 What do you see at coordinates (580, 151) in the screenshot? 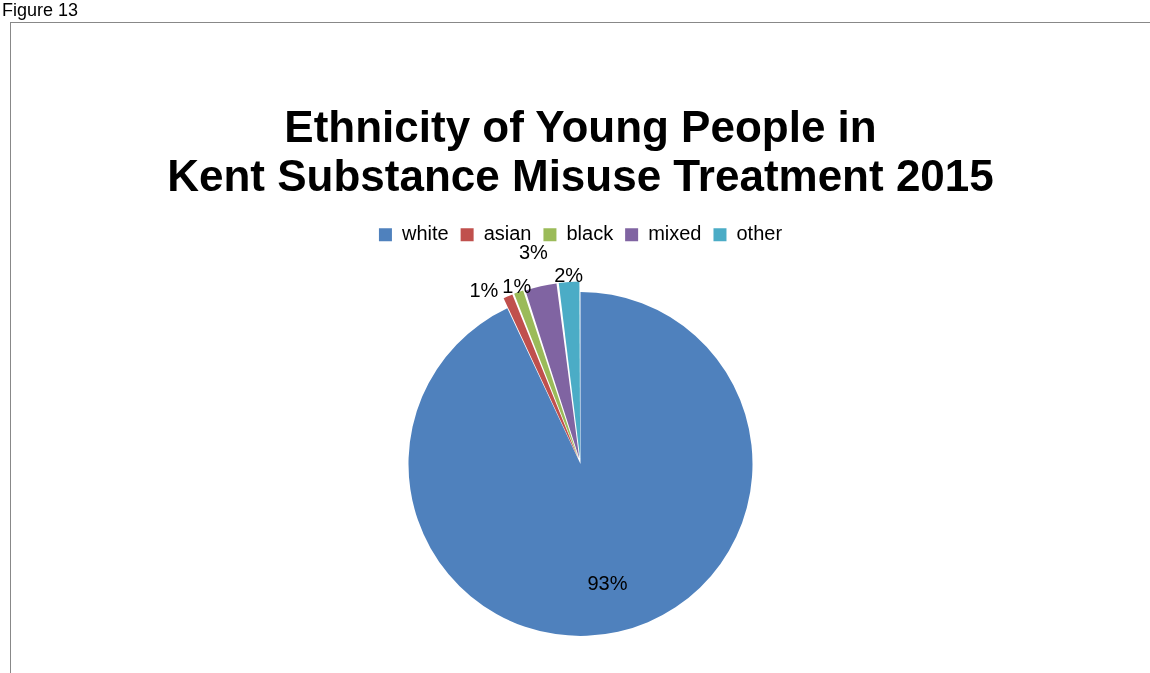
I see `chart-title: Ethnicity of Young People in Kent Substance Misuse Treatment 2015` at bounding box center [580, 151].